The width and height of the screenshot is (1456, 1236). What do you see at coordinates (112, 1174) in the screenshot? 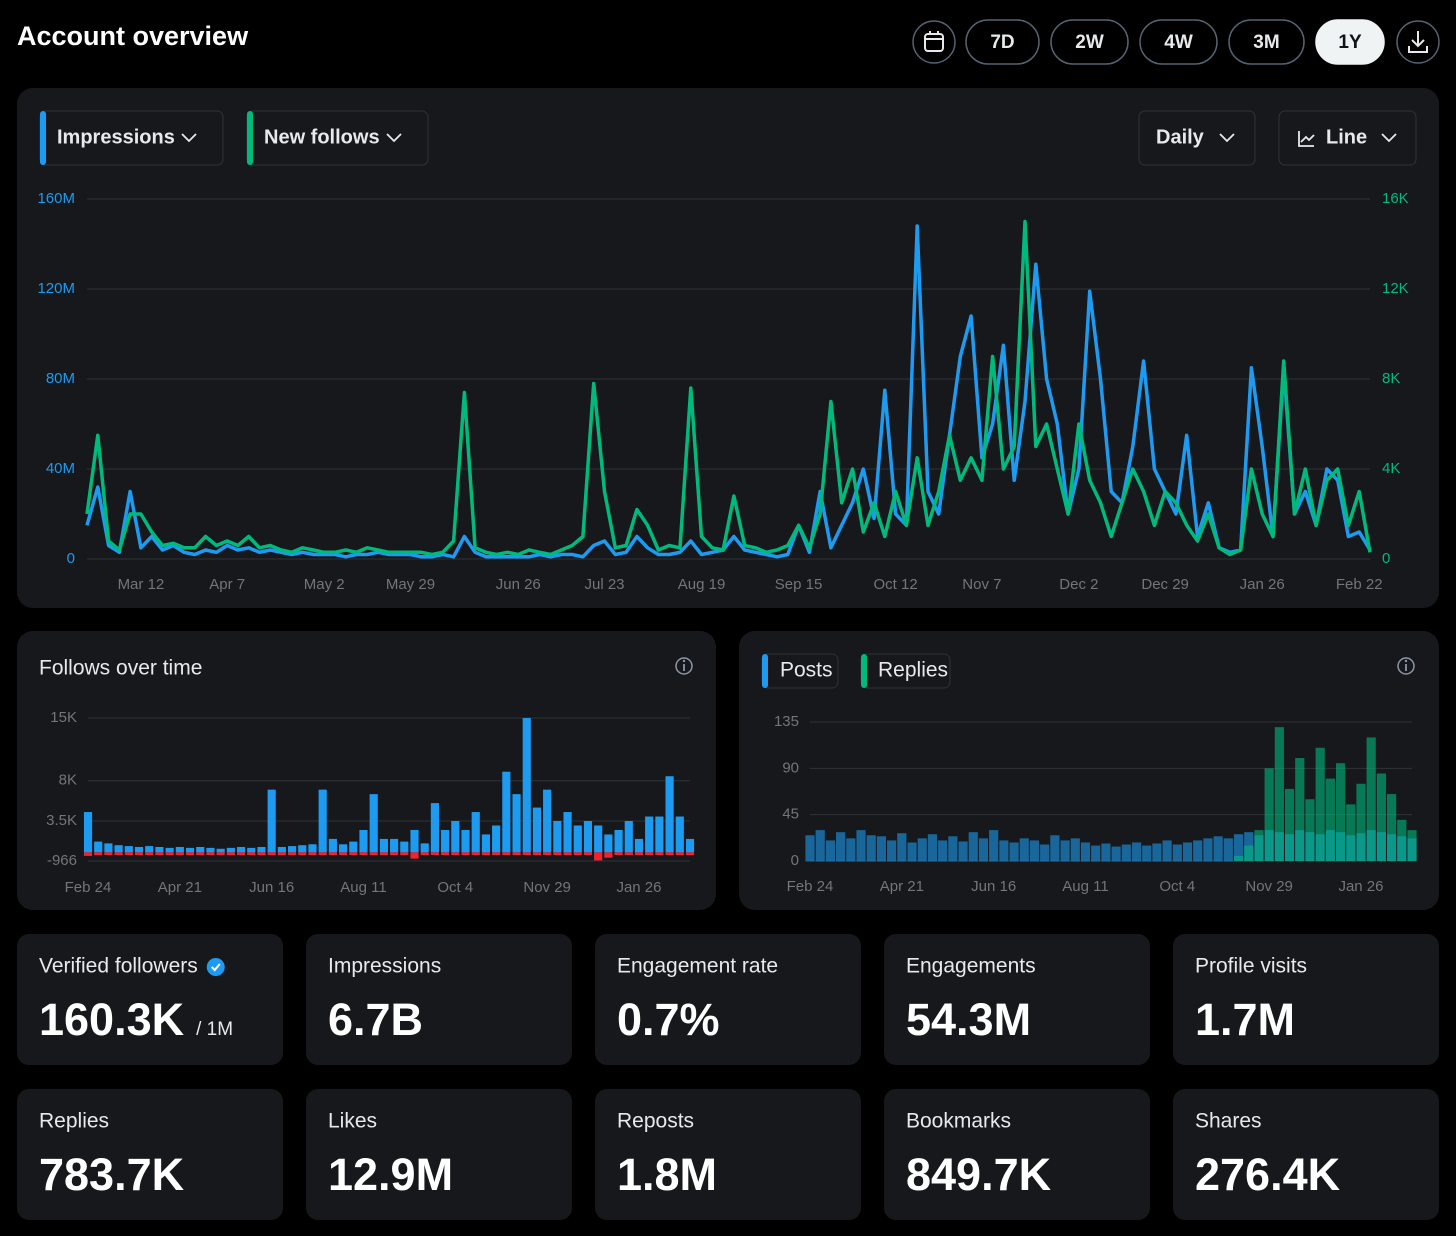
I see `stat-value: 783.7K` at bounding box center [112, 1174].